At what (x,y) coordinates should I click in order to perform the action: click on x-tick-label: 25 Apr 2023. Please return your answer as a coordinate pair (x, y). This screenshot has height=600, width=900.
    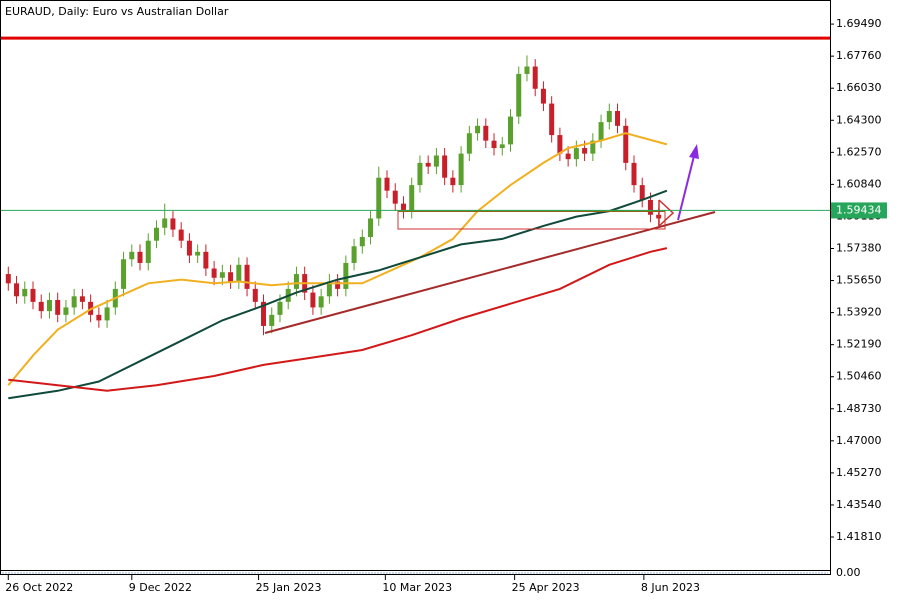
    Looking at the image, I should click on (546, 587).